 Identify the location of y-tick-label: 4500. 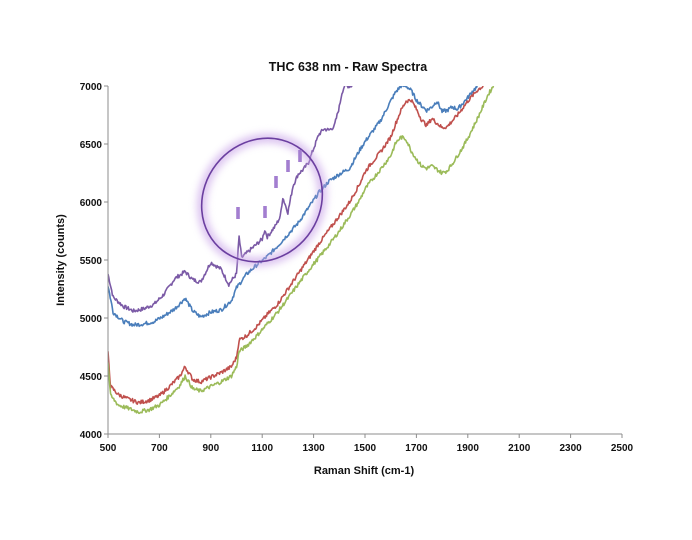
(91, 377).